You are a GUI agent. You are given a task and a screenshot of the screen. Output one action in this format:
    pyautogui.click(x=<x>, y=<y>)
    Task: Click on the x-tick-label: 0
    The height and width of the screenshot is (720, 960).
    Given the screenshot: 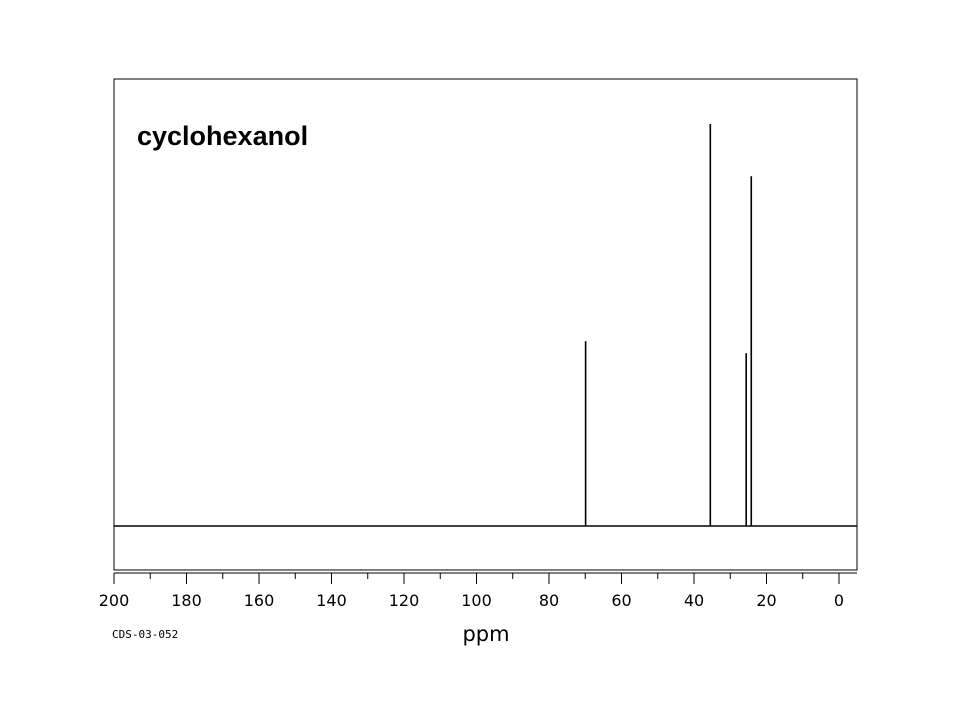 What is the action you would take?
    pyautogui.click(x=839, y=600)
    